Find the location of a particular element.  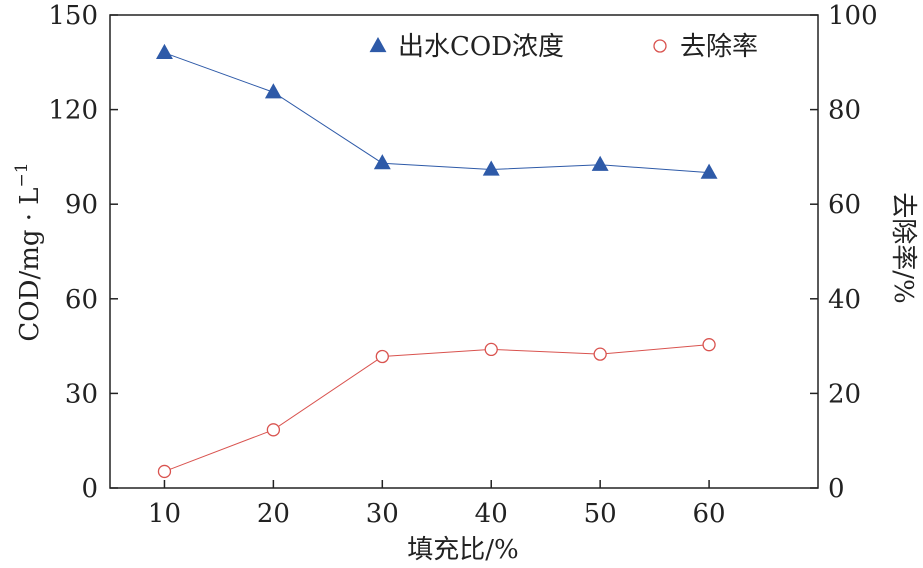

y-right-tick-label: 40 is located at coordinates (844, 300).